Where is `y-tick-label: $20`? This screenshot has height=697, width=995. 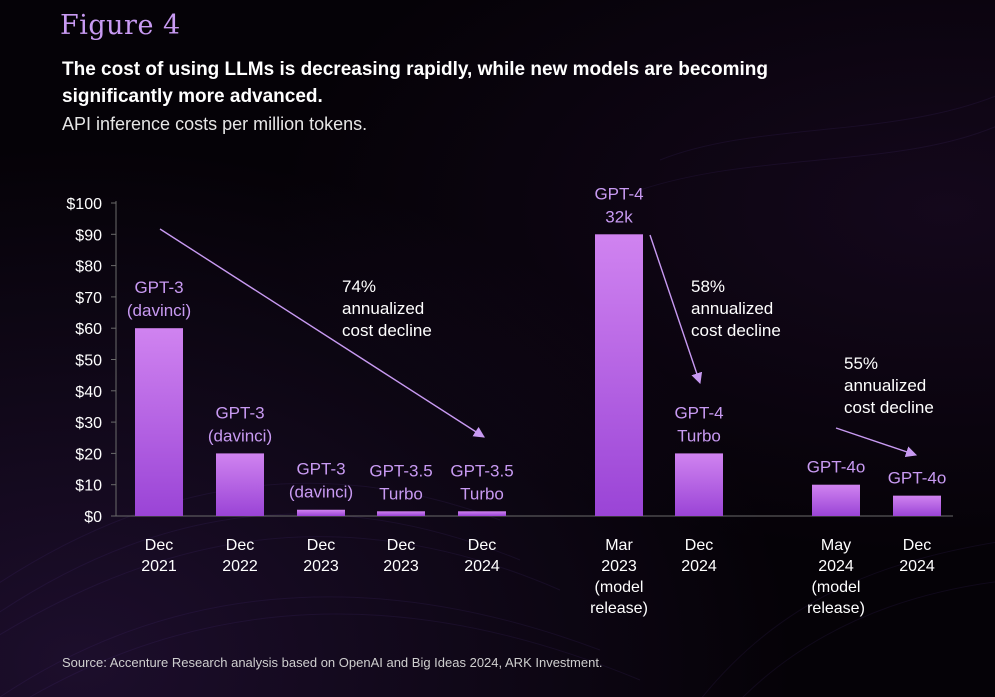
y-tick-label: $20 is located at coordinates (88, 454).